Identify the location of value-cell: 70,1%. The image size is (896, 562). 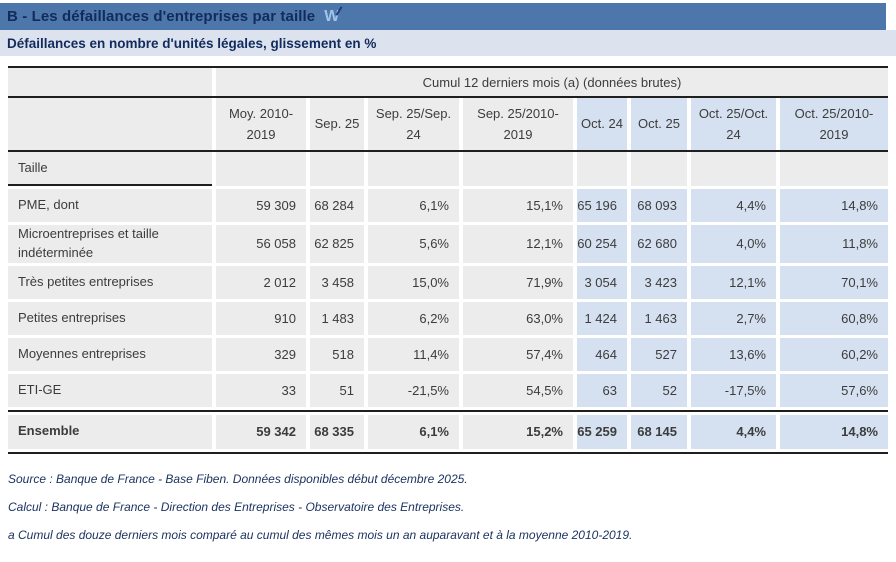
(834, 282).